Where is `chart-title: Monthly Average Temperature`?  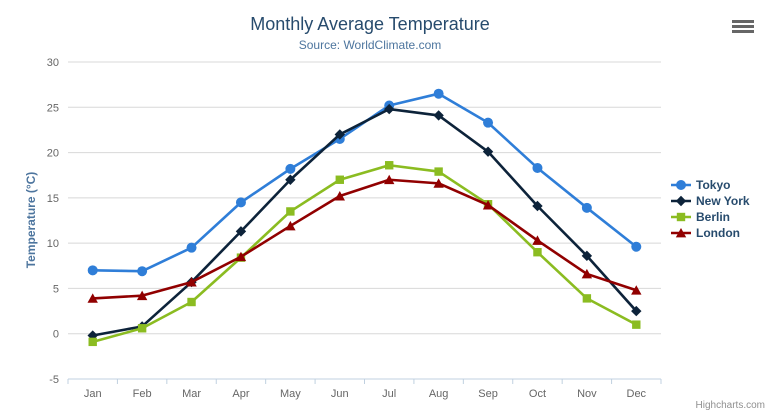
chart-title: Monthly Average Temperature is located at coordinates (370, 24).